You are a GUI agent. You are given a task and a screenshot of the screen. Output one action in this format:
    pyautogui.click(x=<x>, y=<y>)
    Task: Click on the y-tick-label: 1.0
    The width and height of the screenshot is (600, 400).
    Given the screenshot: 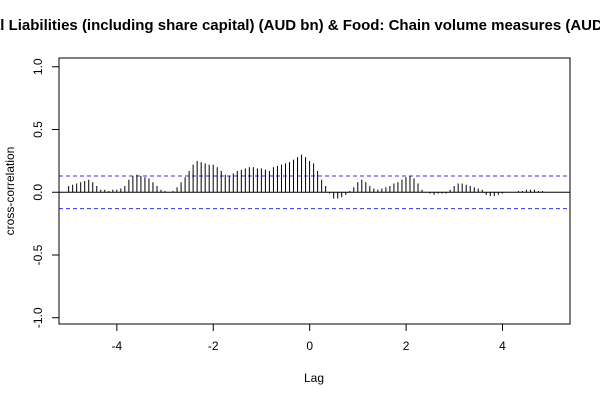 What is the action you would take?
    pyautogui.click(x=38, y=66)
    